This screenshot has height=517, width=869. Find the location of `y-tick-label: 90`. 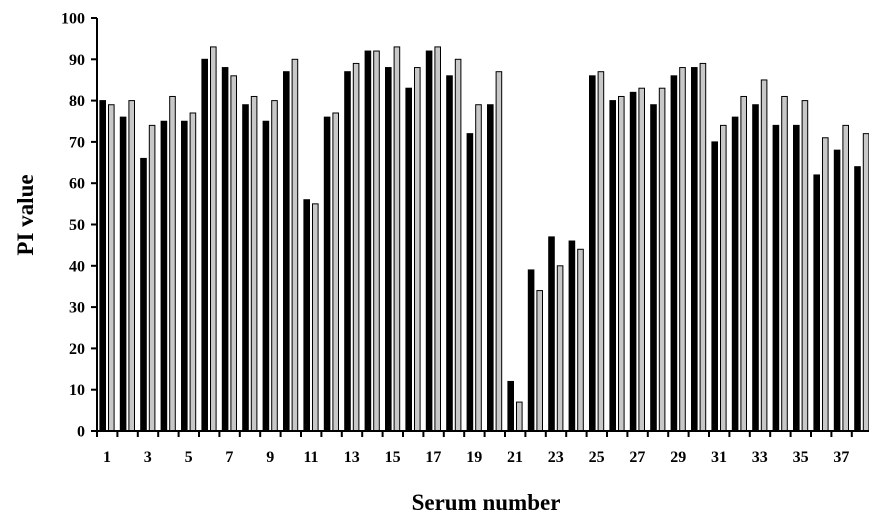

y-tick-label: 90 is located at coordinates (77, 60).